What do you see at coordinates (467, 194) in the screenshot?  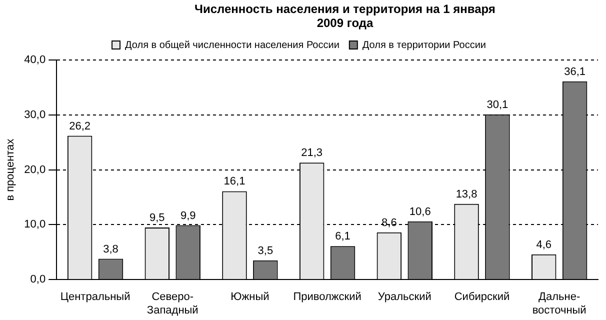 I see `data-label: 13,8` at bounding box center [467, 194].